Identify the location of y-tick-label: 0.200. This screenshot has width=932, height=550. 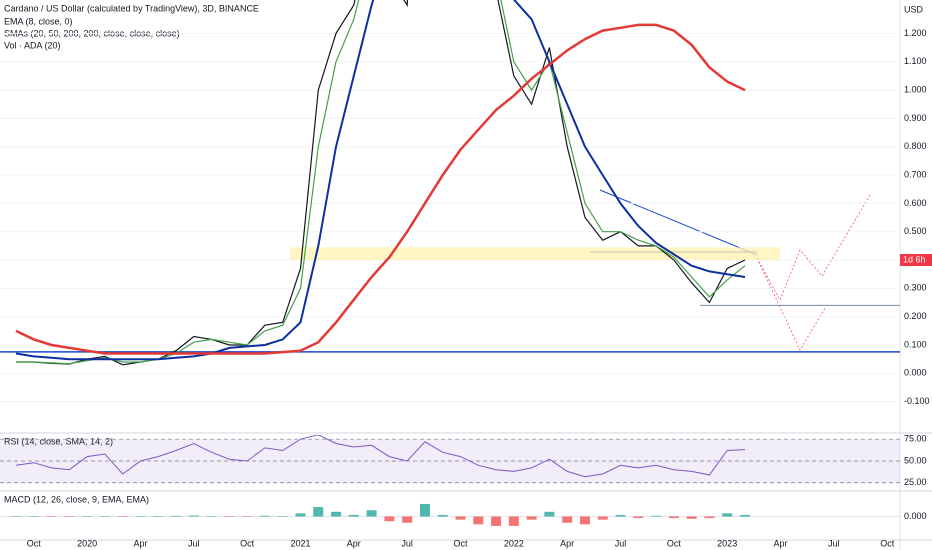
(915, 316).